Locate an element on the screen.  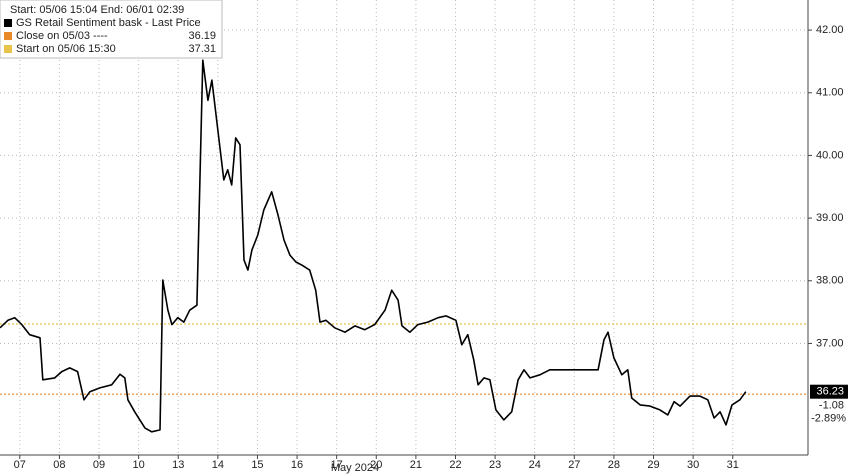
legend-value: 36.19 is located at coordinates (202, 36).